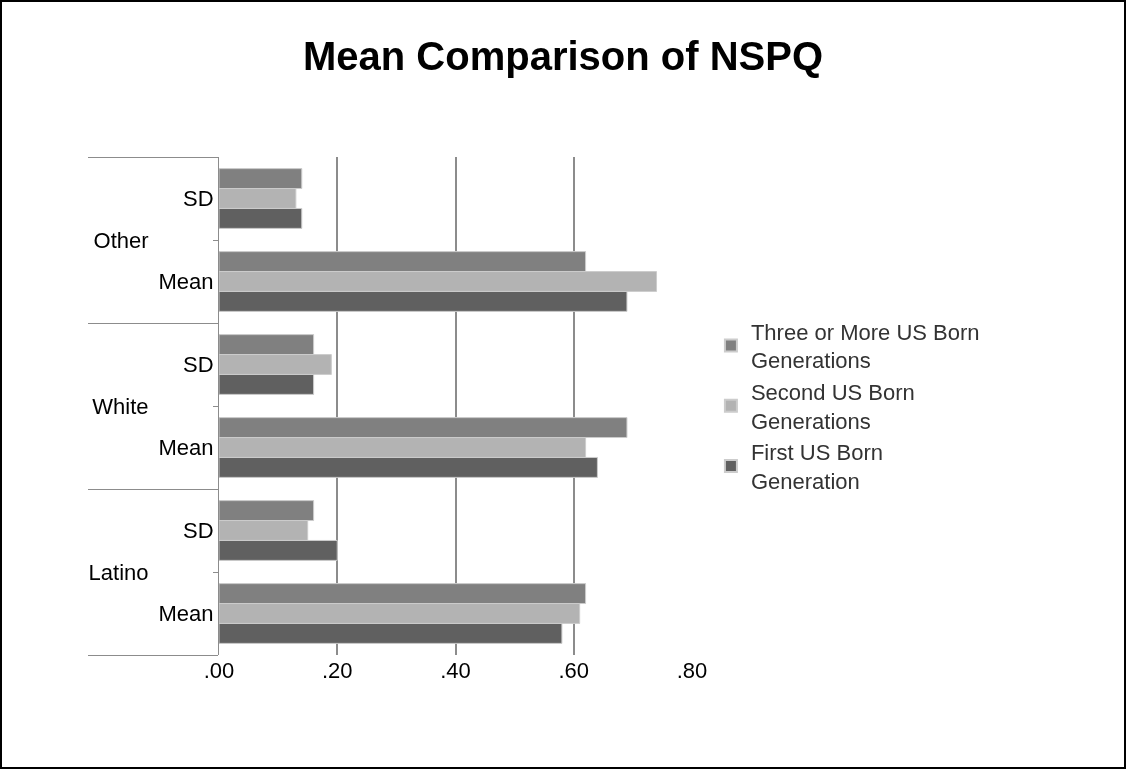 The height and width of the screenshot is (769, 1126). Describe the element at coordinates (816, 467) in the screenshot. I see `legend-label: First US Born Generation` at that location.